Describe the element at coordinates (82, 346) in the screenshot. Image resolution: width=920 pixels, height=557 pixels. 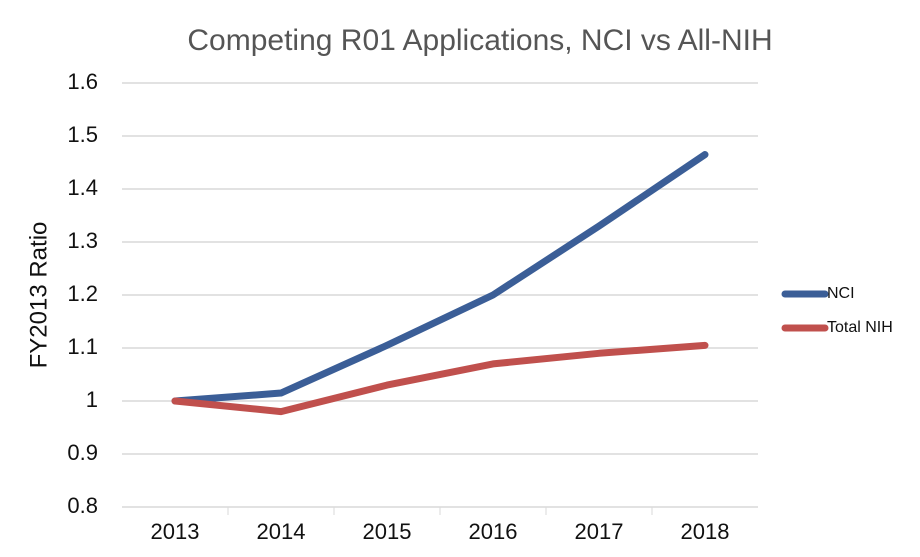
I see `y-tick-label: 1.1` at that location.